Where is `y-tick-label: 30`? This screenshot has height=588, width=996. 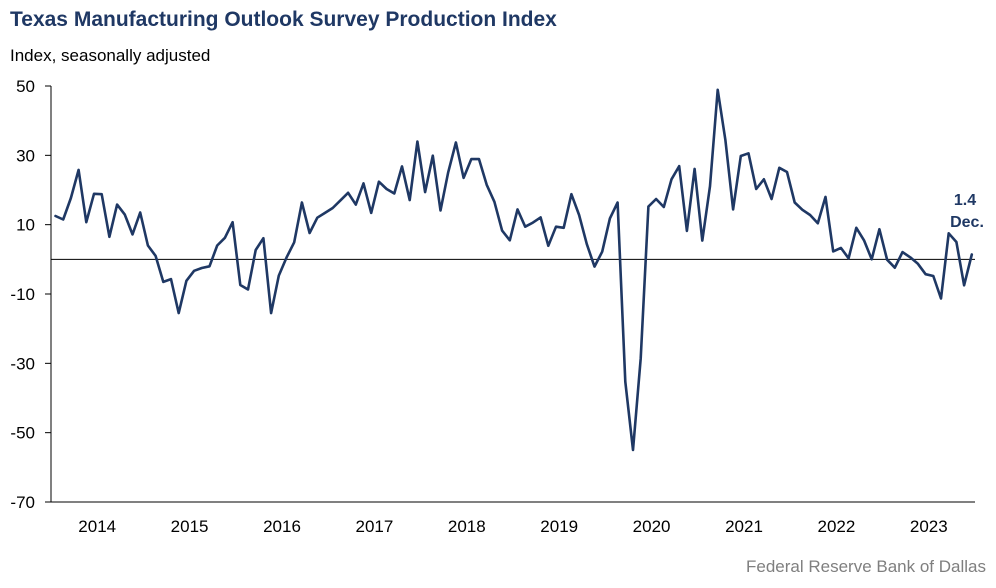 y-tick-label: 30 is located at coordinates (25, 155).